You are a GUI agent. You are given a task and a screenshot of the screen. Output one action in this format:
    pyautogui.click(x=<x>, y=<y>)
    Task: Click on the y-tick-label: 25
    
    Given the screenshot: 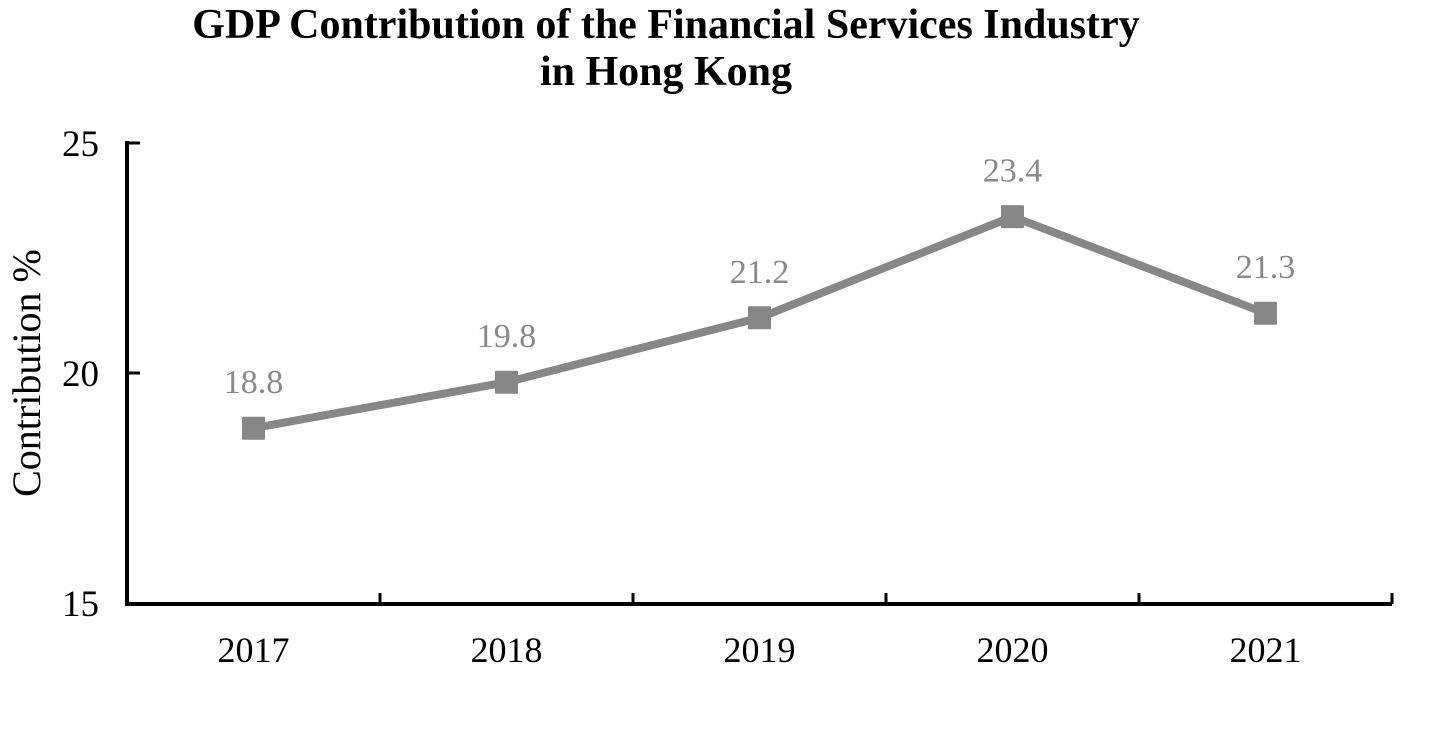 What is the action you would take?
    pyautogui.click(x=80, y=144)
    